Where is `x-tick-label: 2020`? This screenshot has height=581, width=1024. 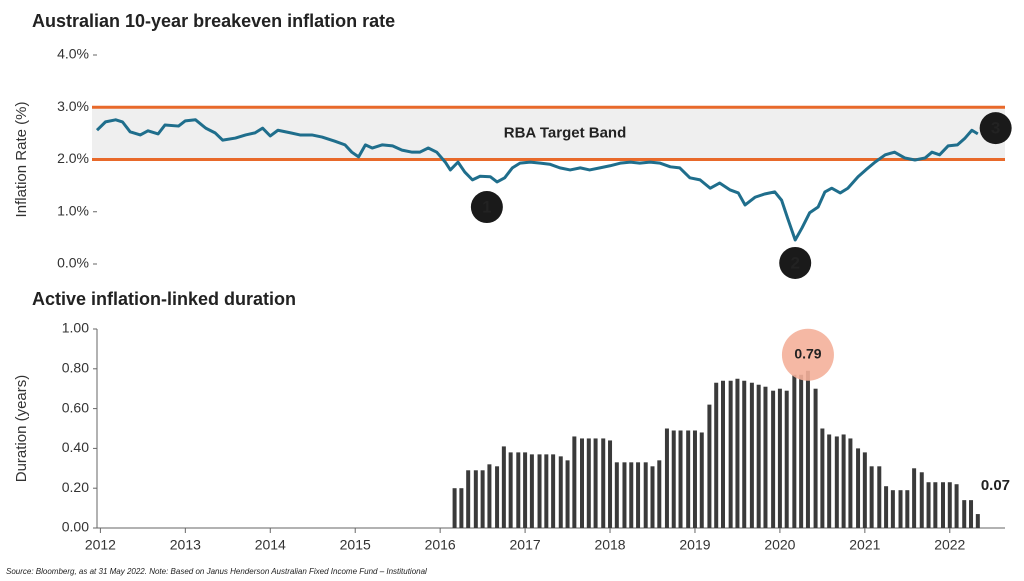
x-tick-label: 2020 is located at coordinates (779, 545).